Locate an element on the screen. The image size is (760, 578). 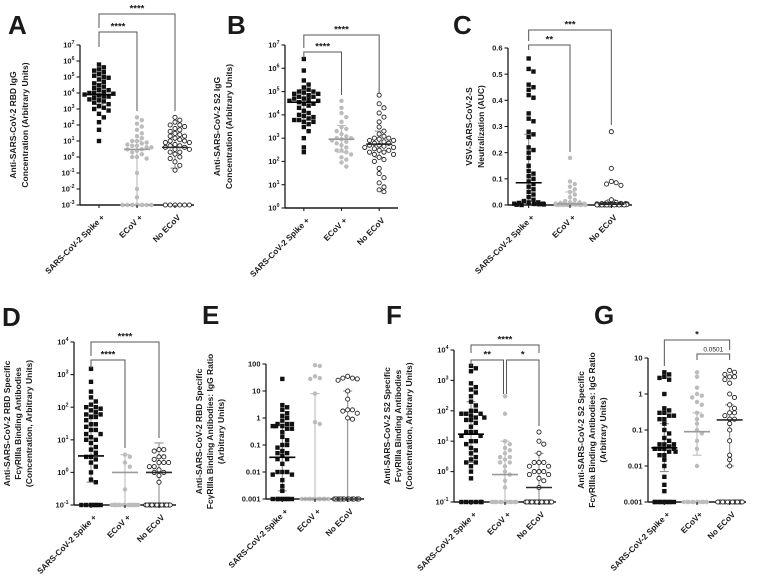
y-tick-label: 1 is located at coordinates (258, 418).